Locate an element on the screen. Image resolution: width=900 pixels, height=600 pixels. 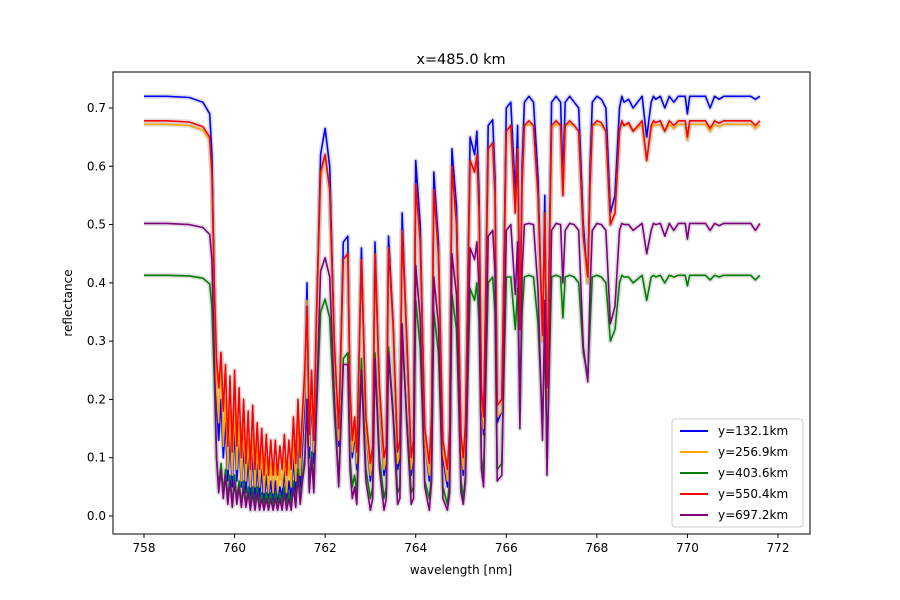
legend-item: y=256.9km is located at coordinates (734, 452).